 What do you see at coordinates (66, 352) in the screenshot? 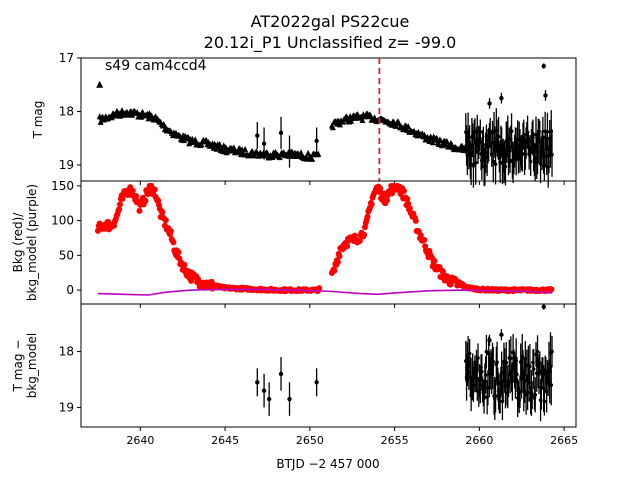
I see `y-tick-label: 18` at bounding box center [66, 352].